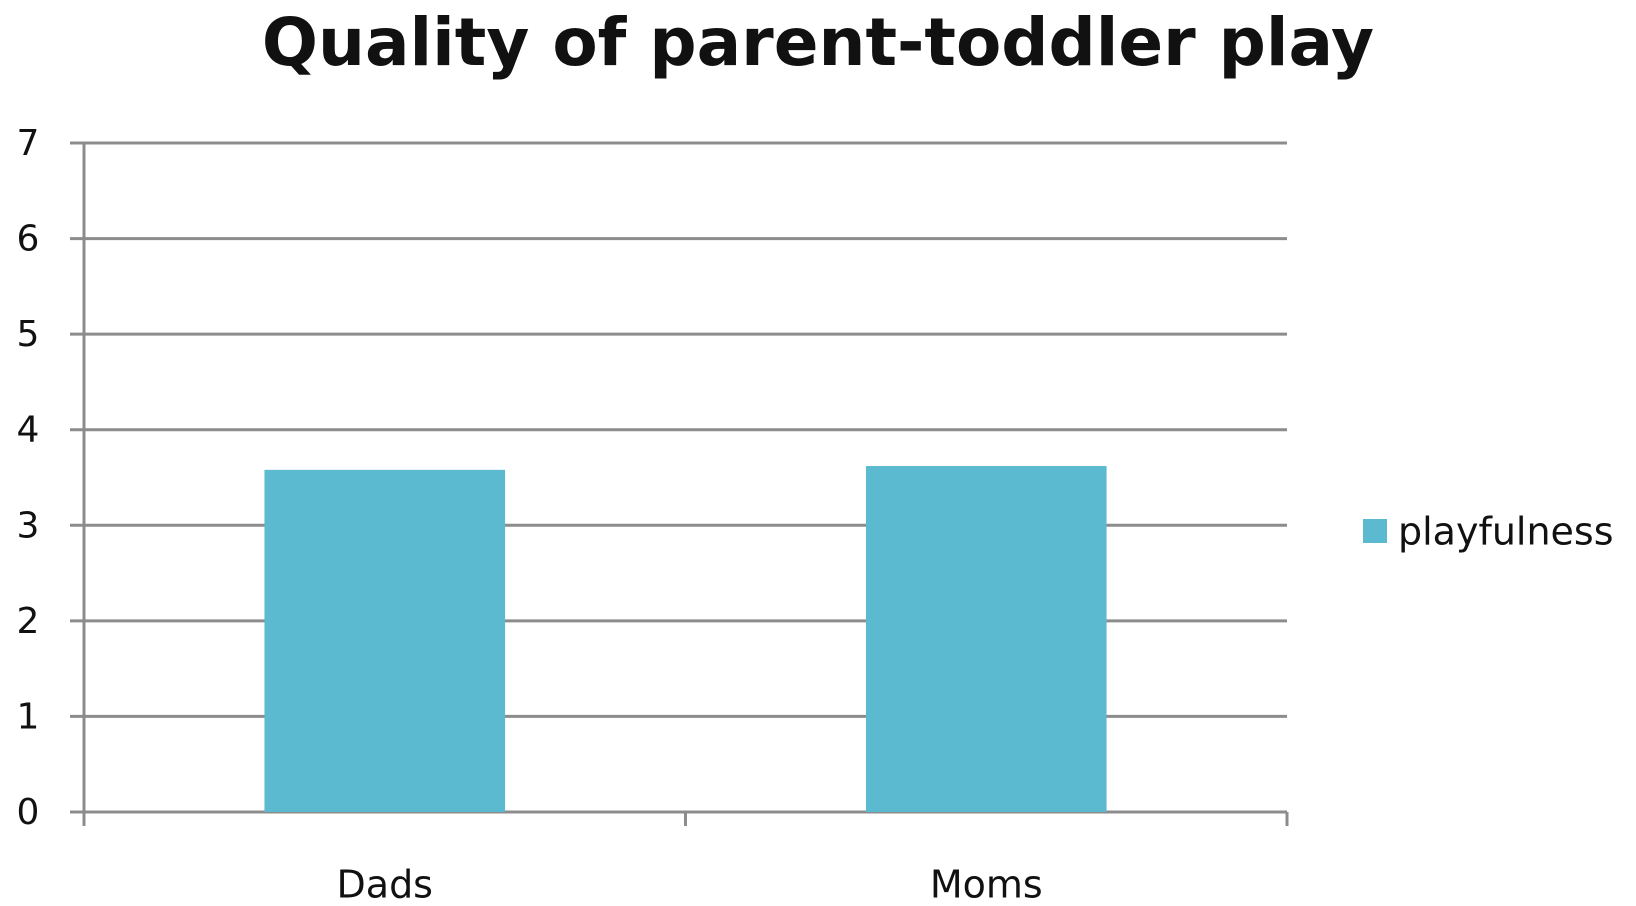 The width and height of the screenshot is (1636, 906). I want to click on x-tick-label: Dads, so click(385, 883).